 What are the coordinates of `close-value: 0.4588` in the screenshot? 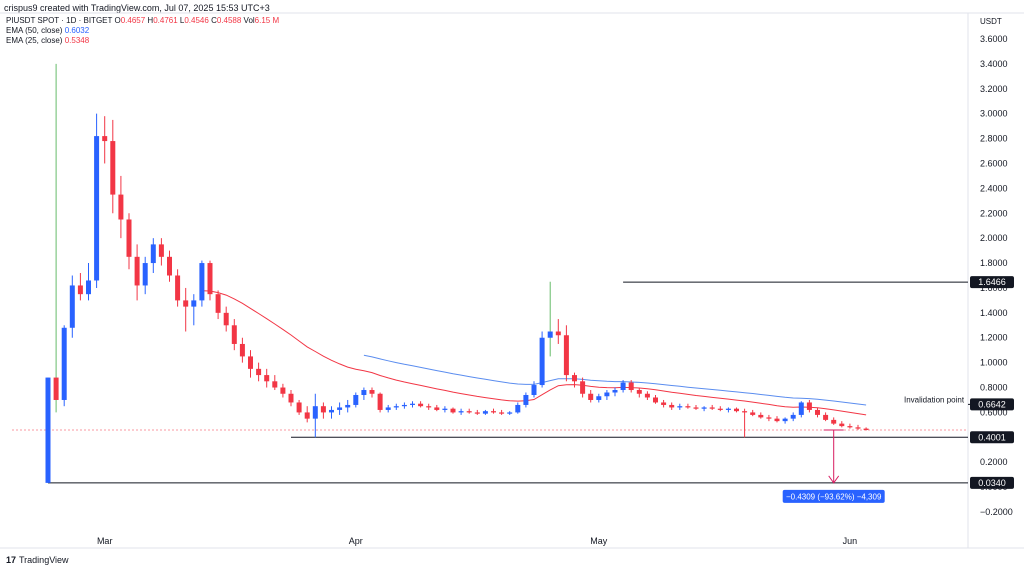 It's located at (229, 20).